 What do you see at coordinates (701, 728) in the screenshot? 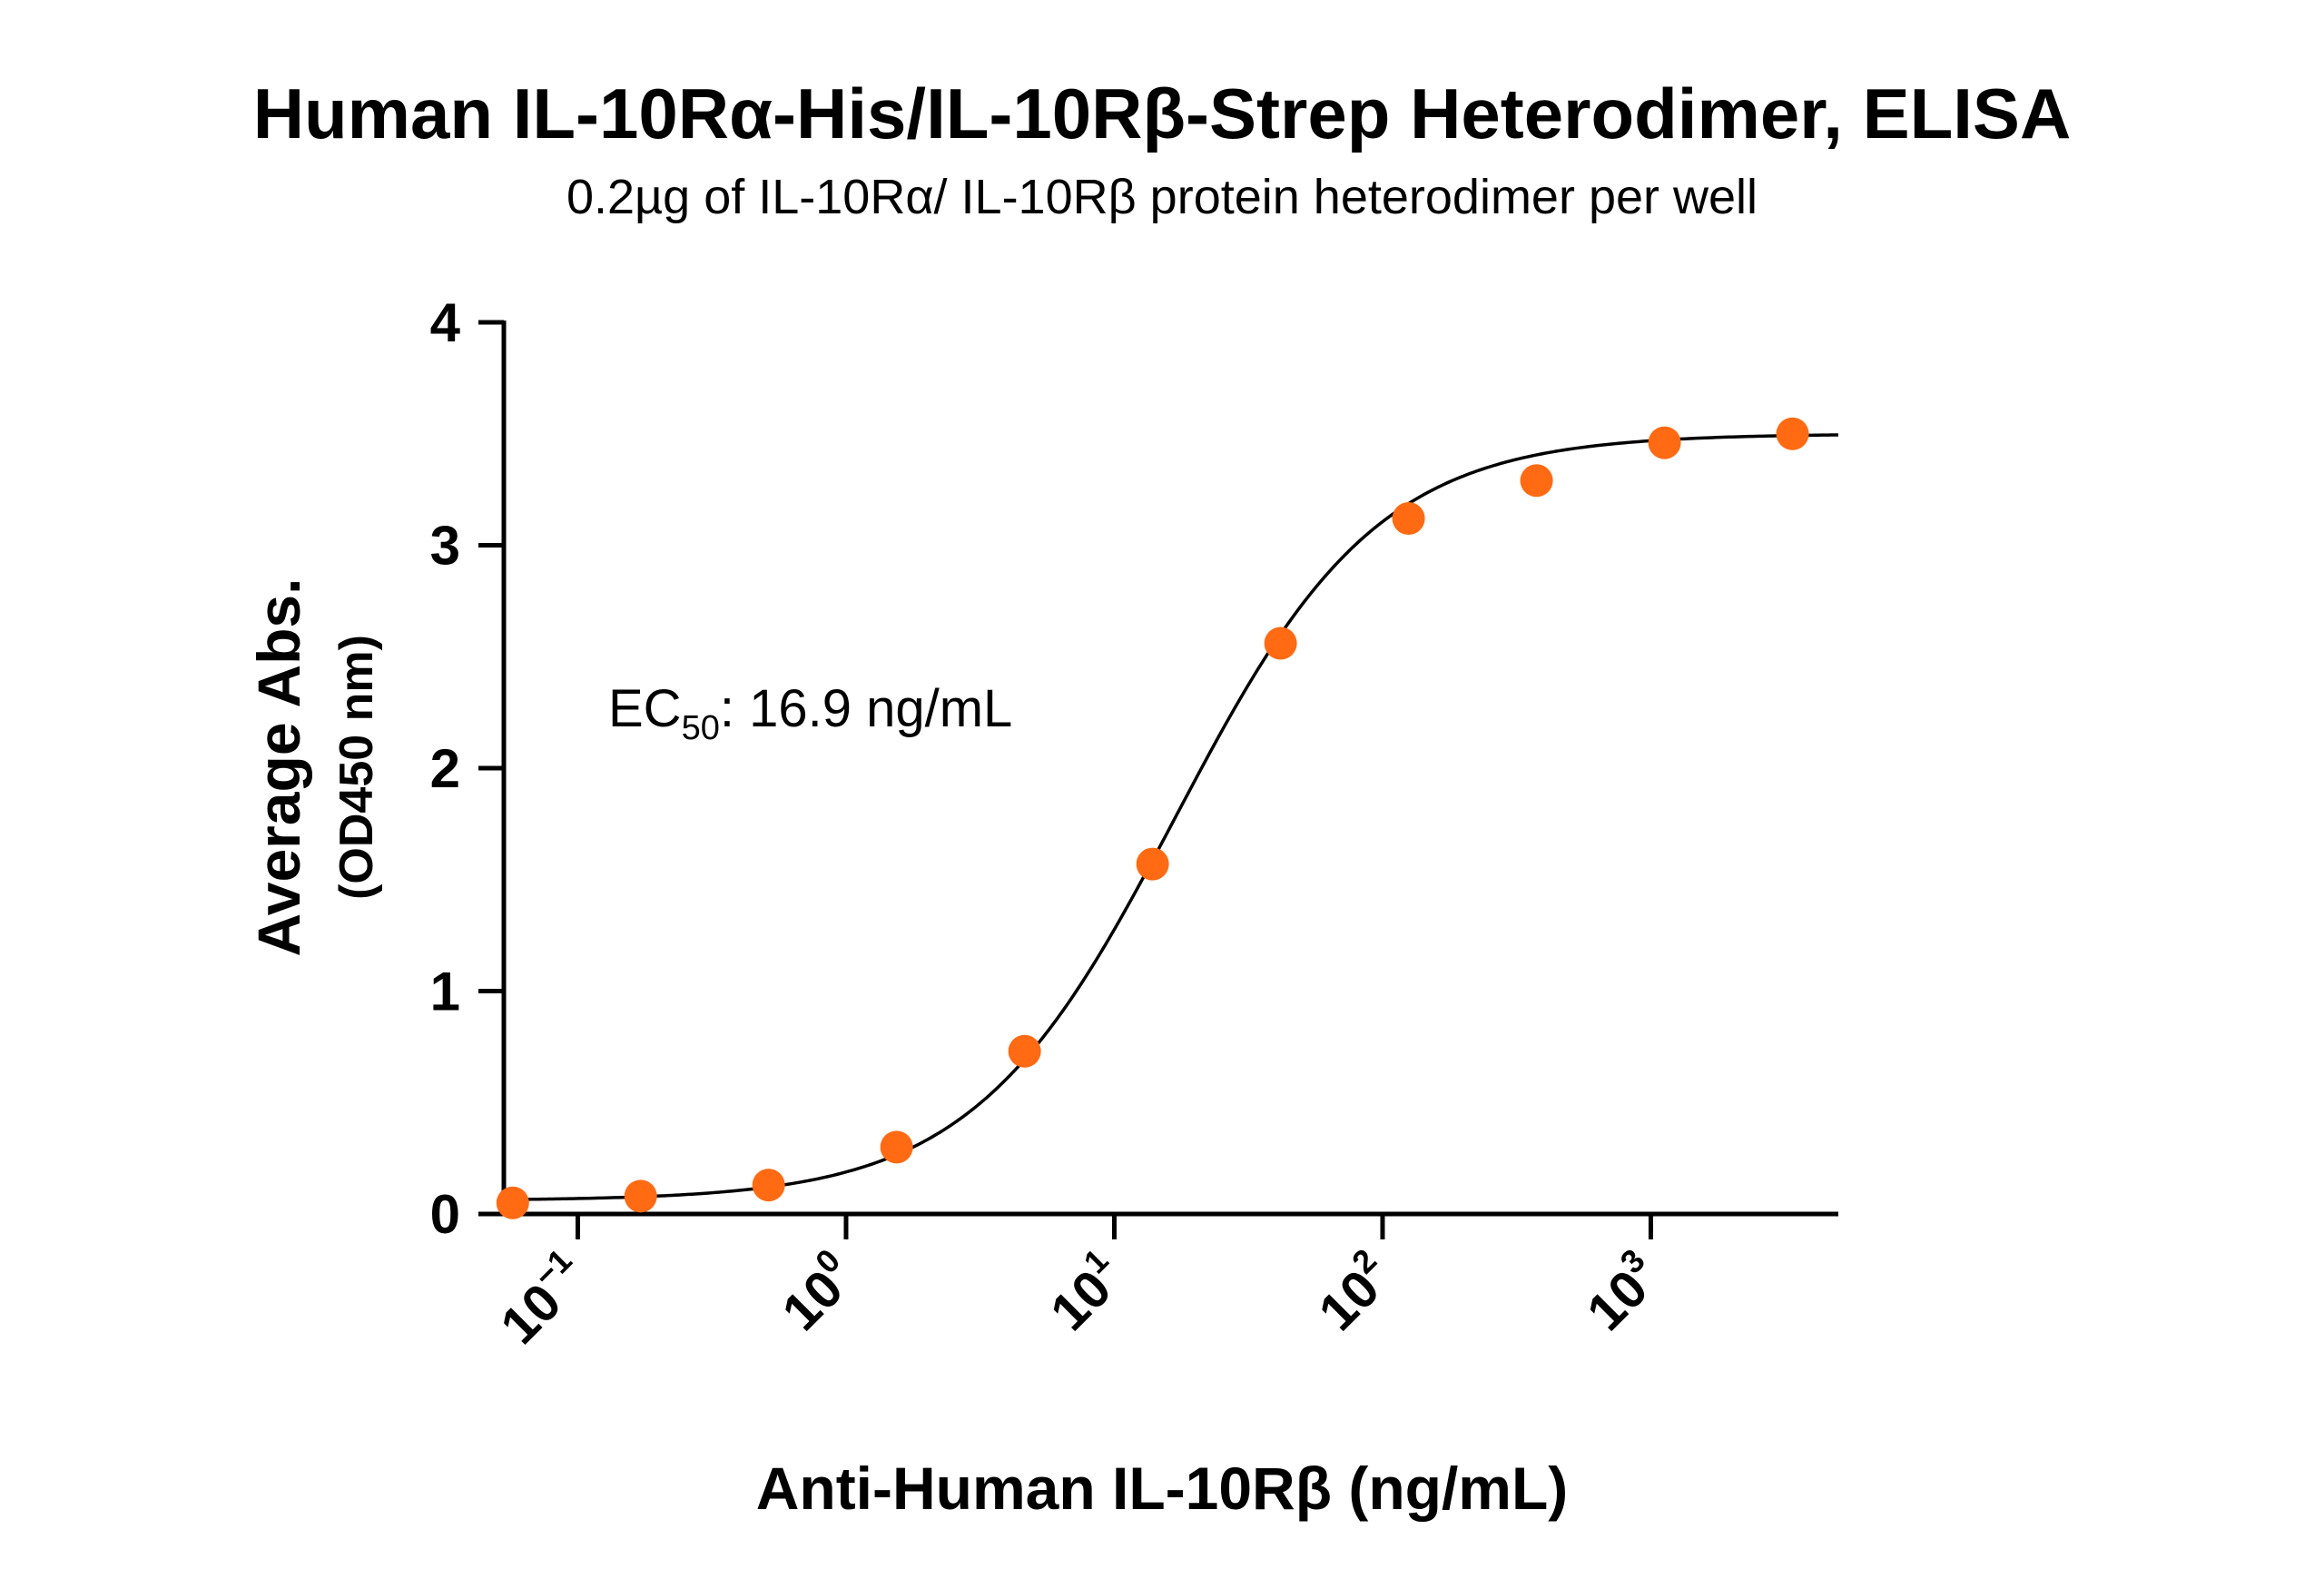
I see `ec50-subscript: 50` at bounding box center [701, 728].